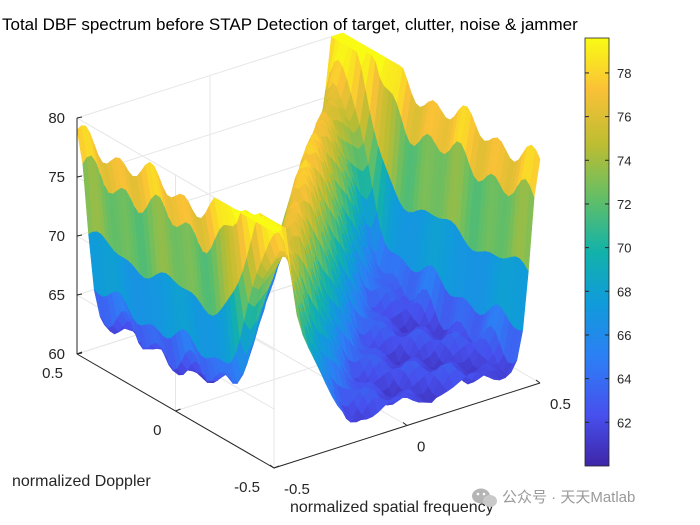 The width and height of the screenshot is (700, 525). Describe the element at coordinates (624, 335) in the screenshot. I see `colorbar-tick-label: 66` at that location.